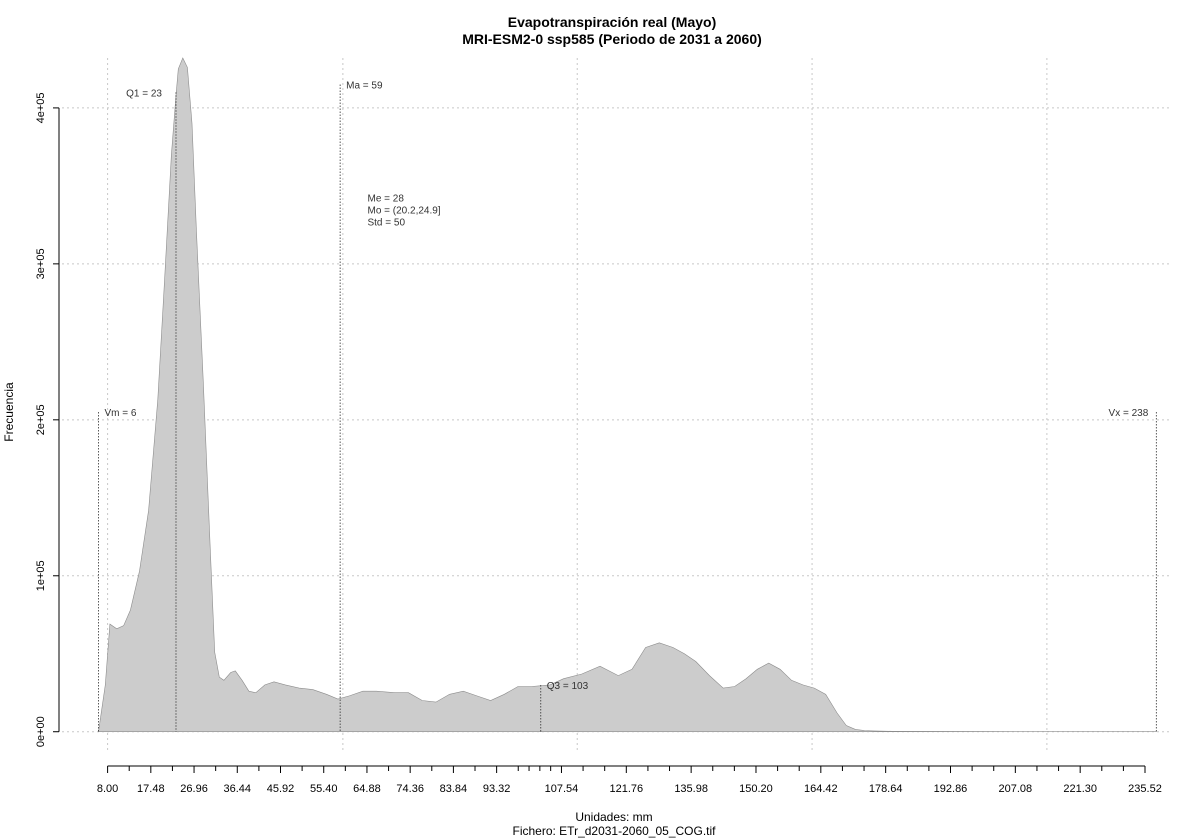  What do you see at coordinates (107, 789) in the screenshot?
I see `x-tick-label: 8.00` at bounding box center [107, 789].